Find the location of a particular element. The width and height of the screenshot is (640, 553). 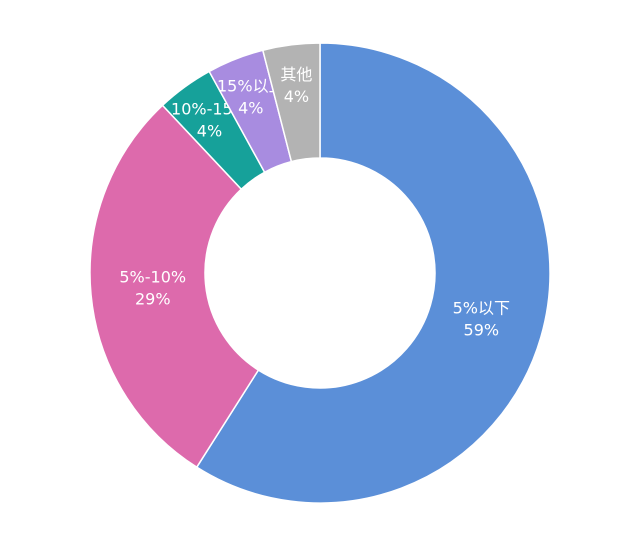

slice-value-label: 59% is located at coordinates (482, 329).